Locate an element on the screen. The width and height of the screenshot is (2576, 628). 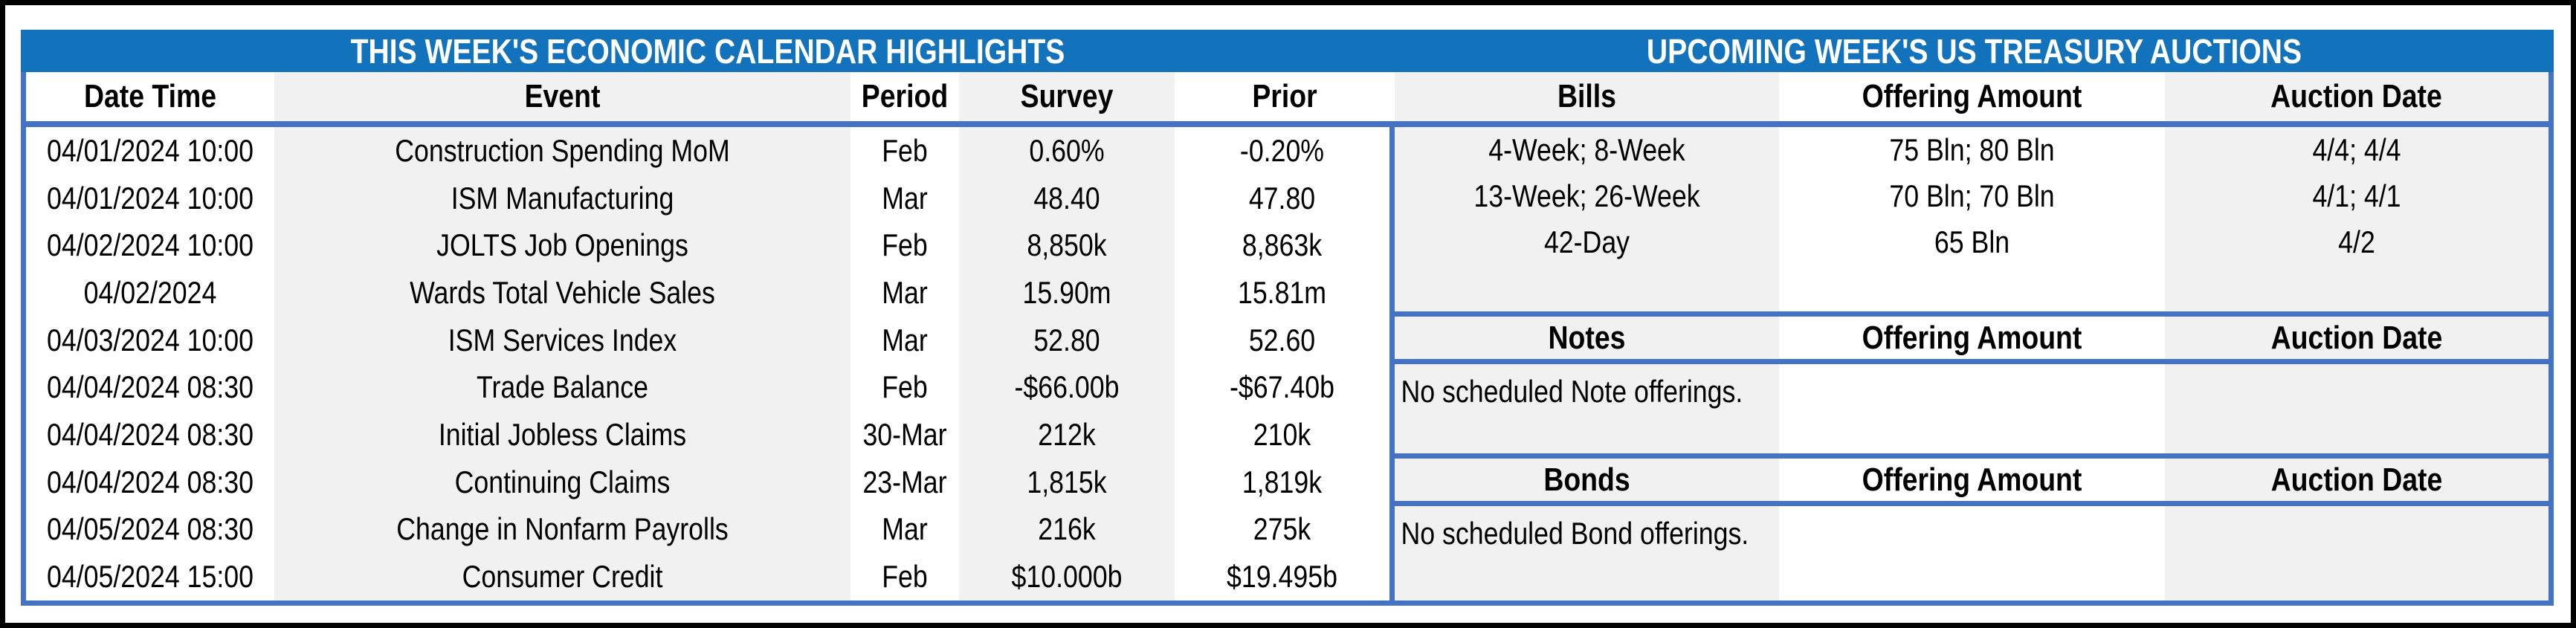
cell-prior: -0.20% is located at coordinates (1282, 150).